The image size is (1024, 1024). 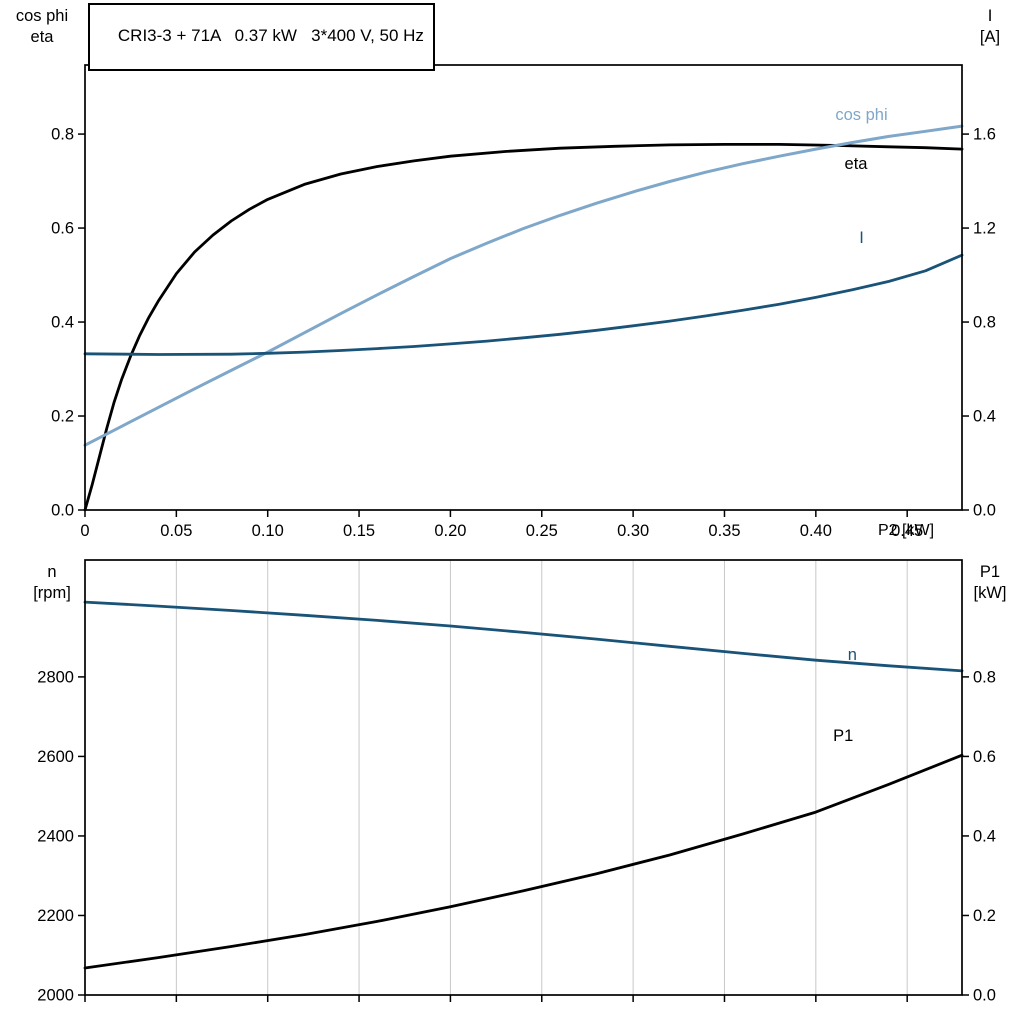 I want to click on speed-axis-label: n, so click(x=52, y=572).